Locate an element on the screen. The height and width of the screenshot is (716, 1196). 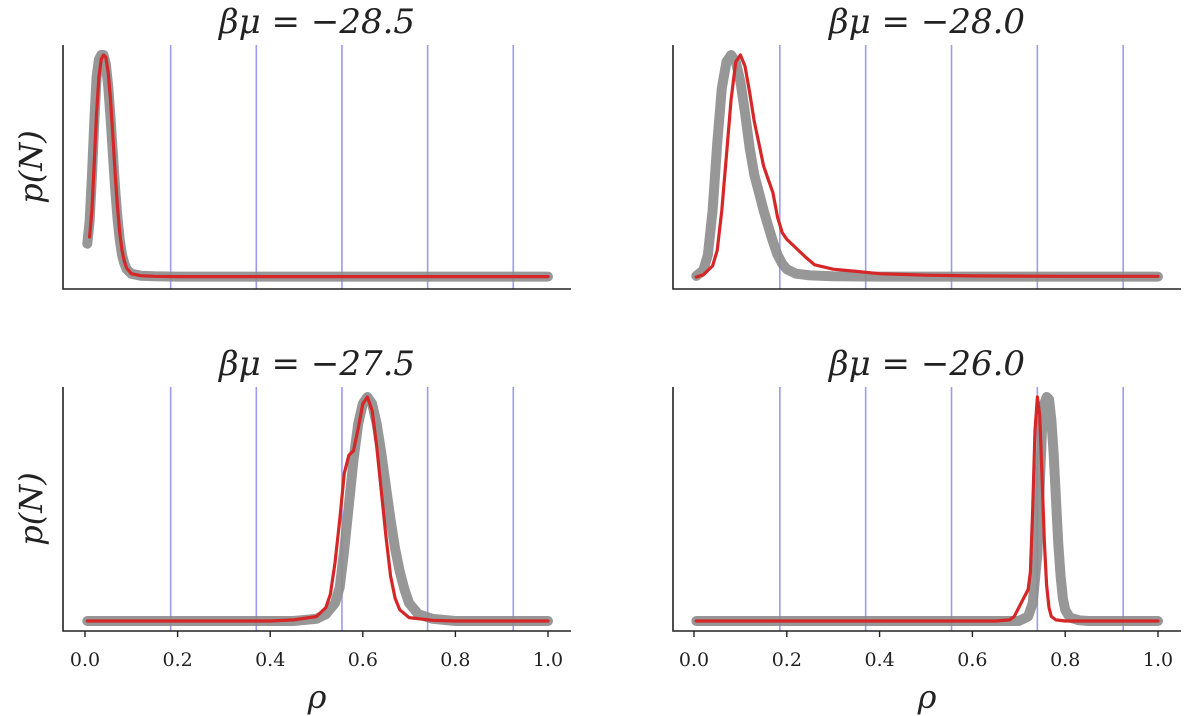
panel-title: βμ = −28.0 is located at coordinates (926, 22).